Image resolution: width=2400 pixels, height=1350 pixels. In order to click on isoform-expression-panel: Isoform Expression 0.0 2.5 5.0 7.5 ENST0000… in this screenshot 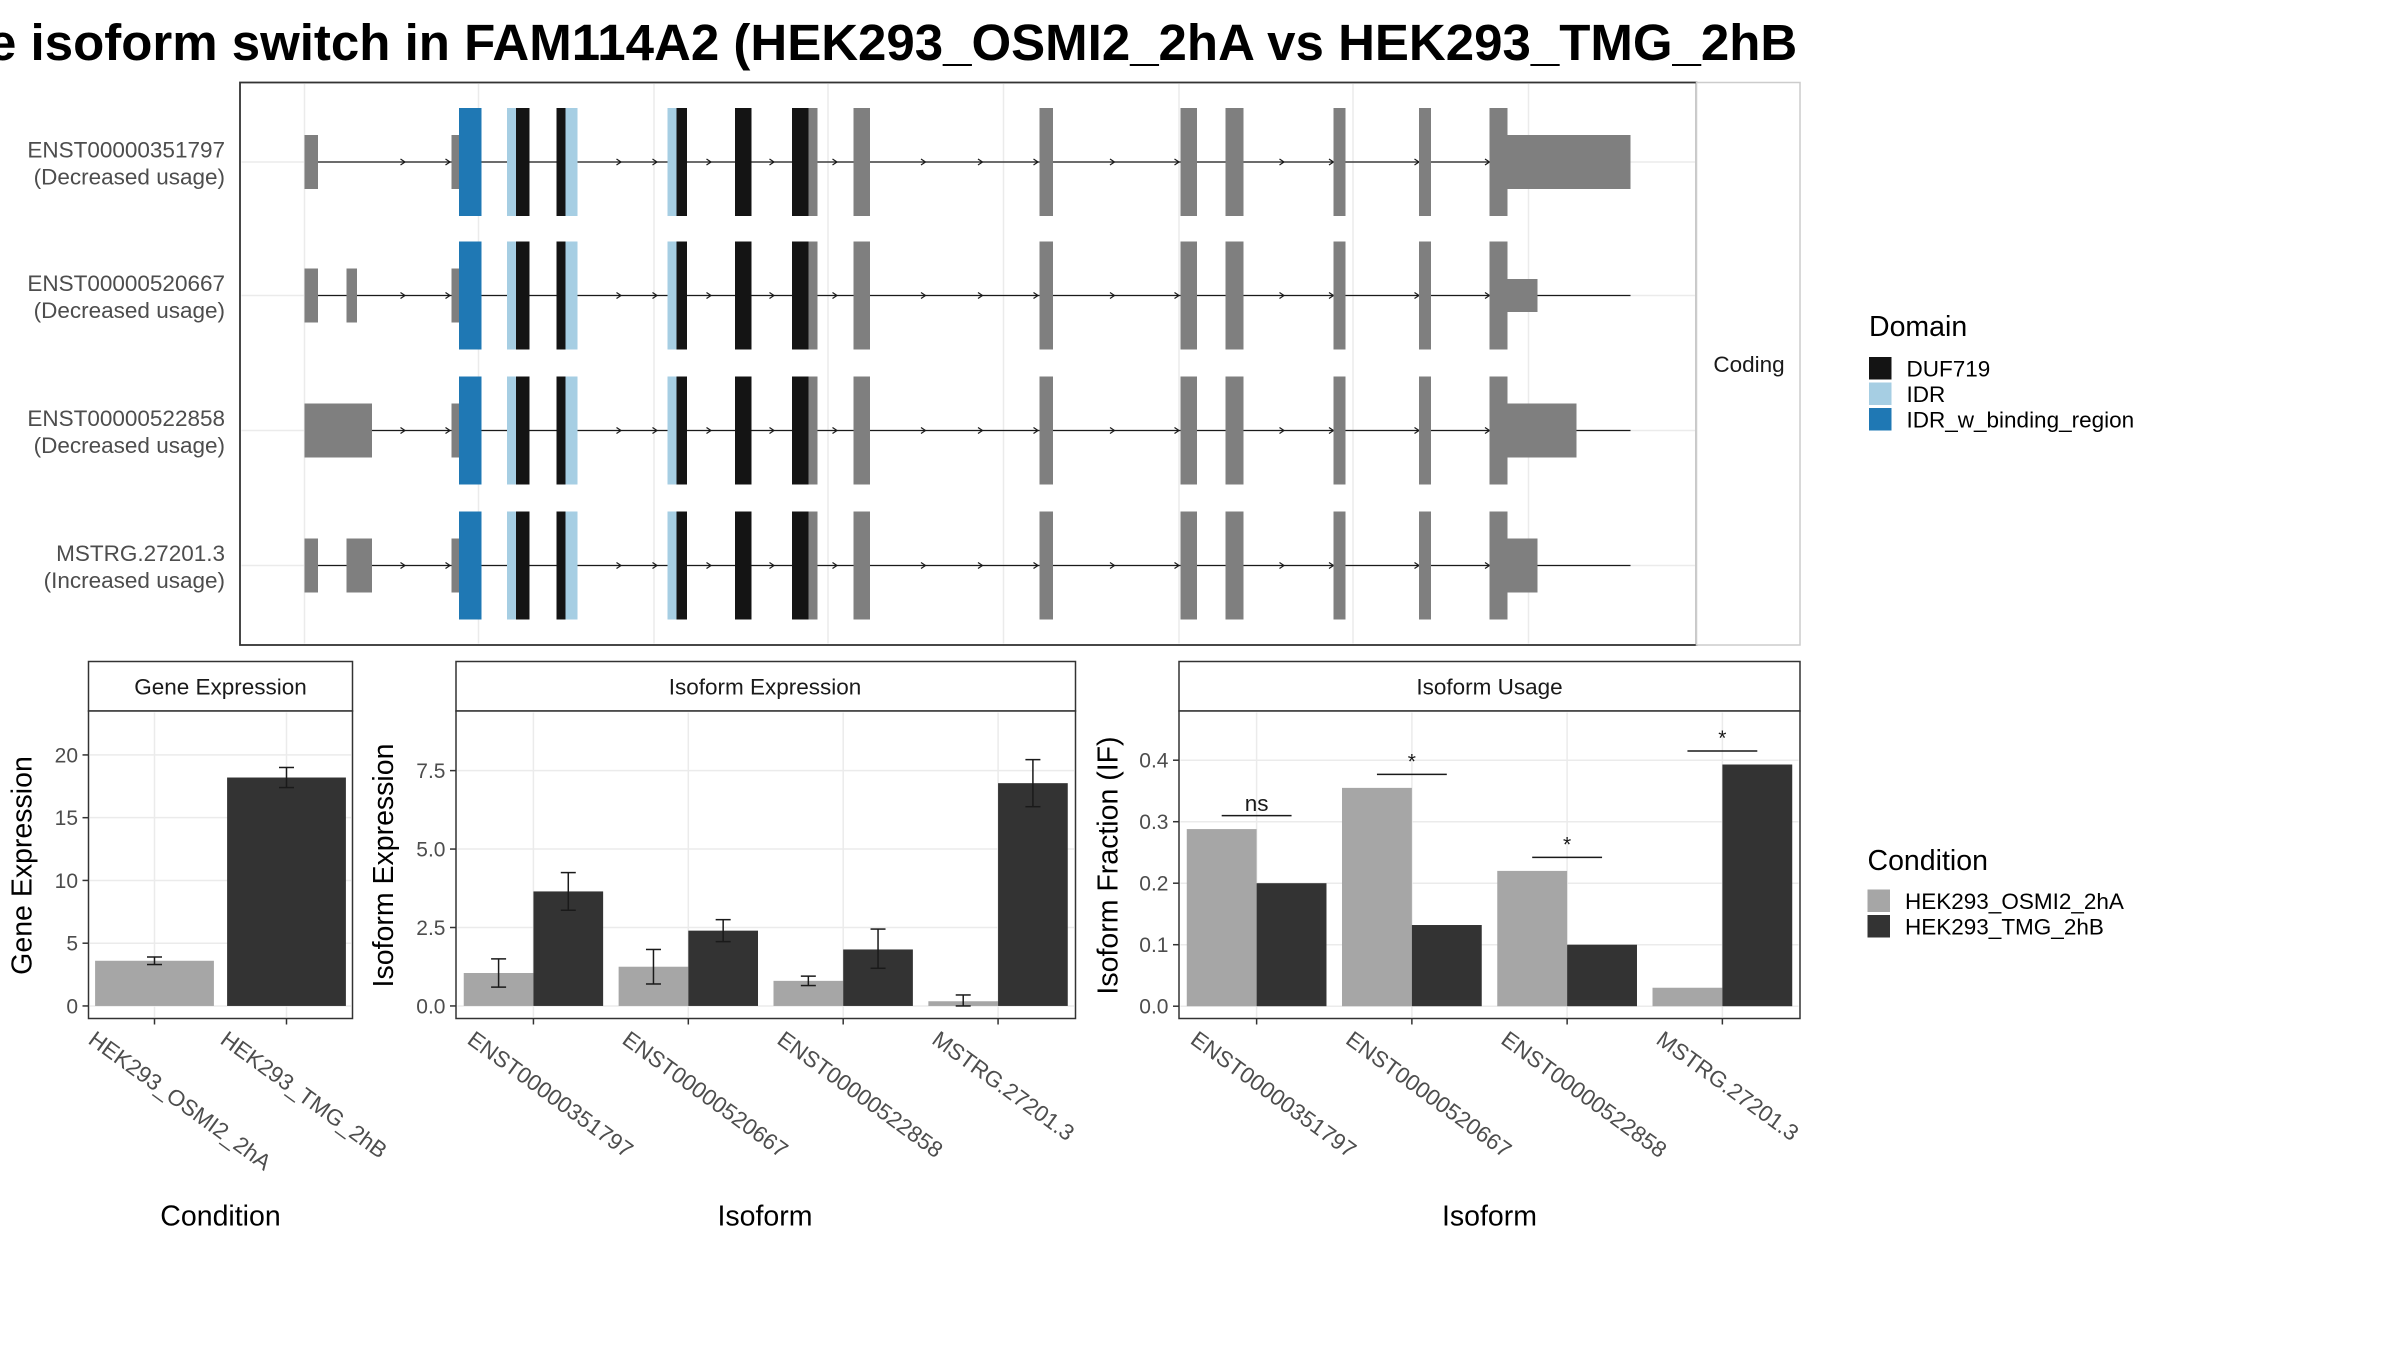, I will do `click(723, 946)`.